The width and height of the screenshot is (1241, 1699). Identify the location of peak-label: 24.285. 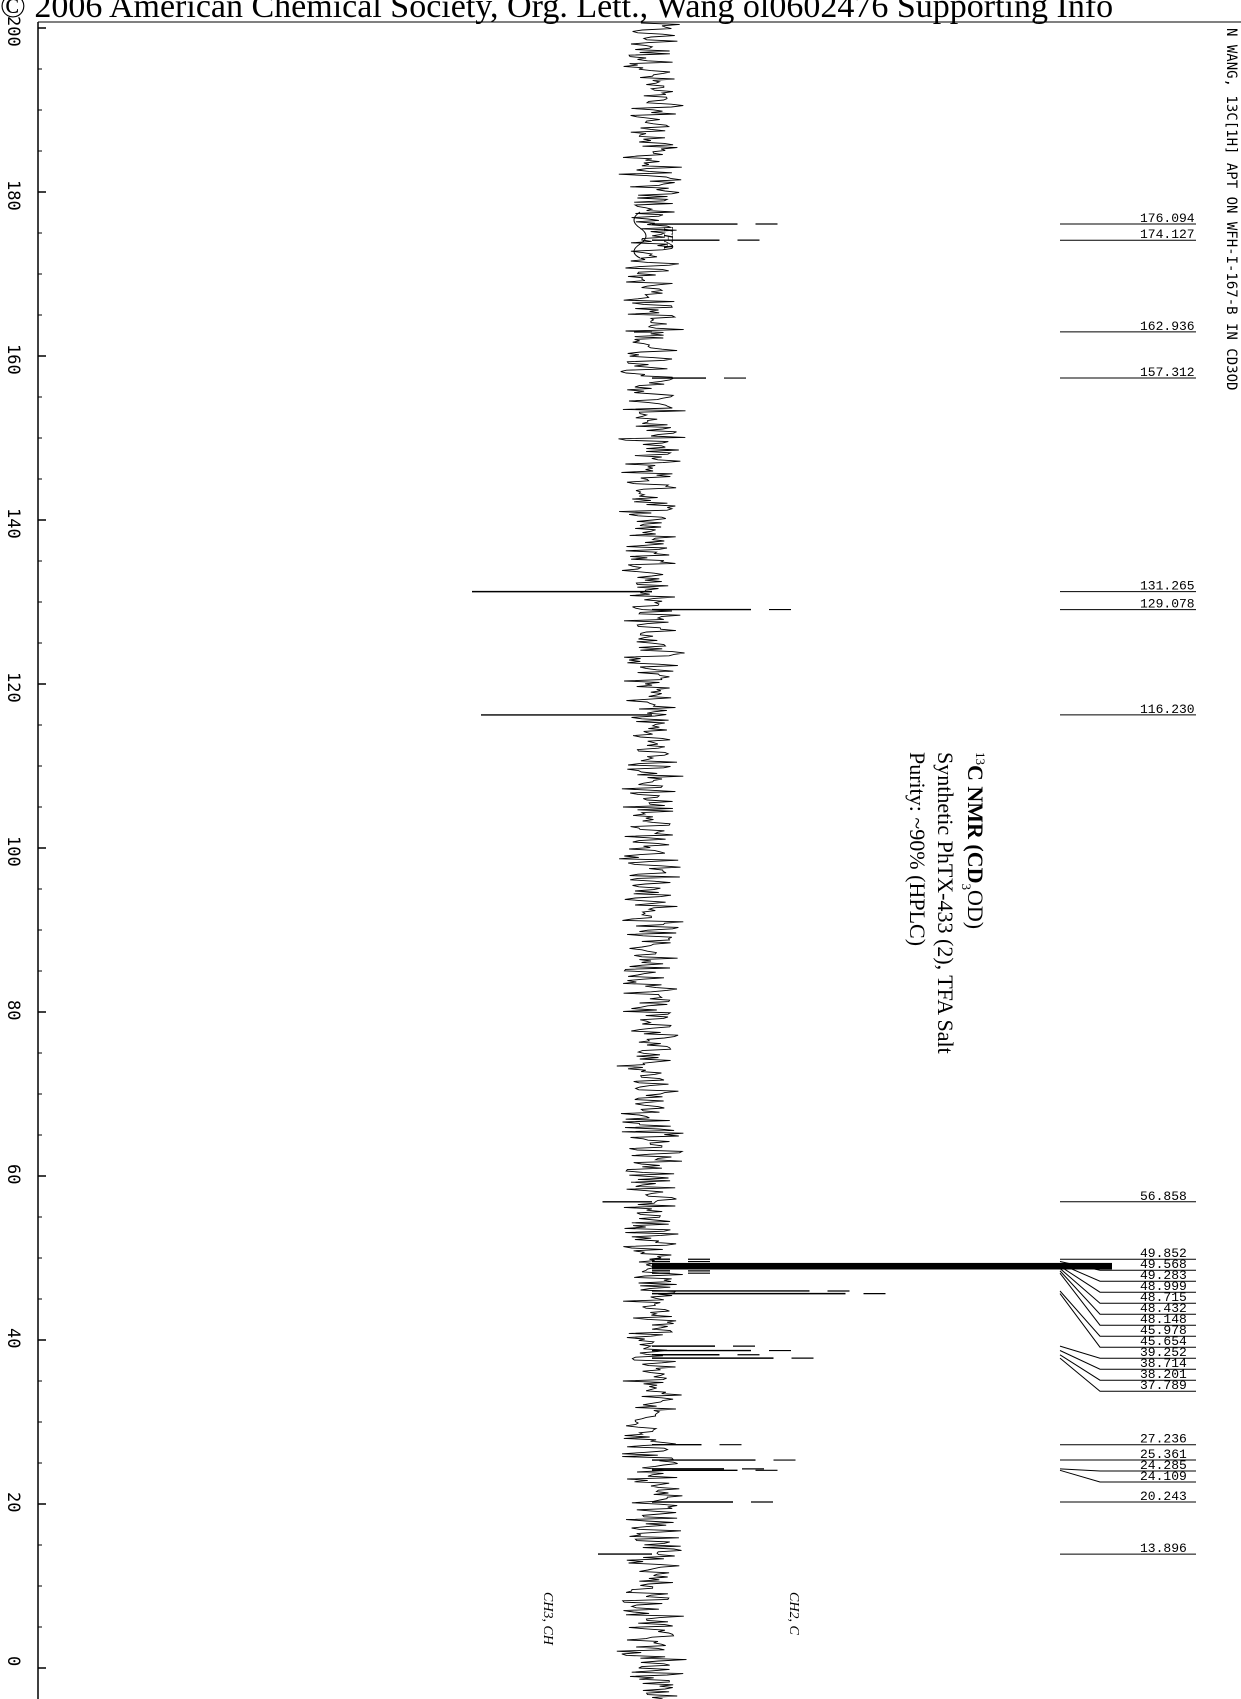
(1163, 1465).